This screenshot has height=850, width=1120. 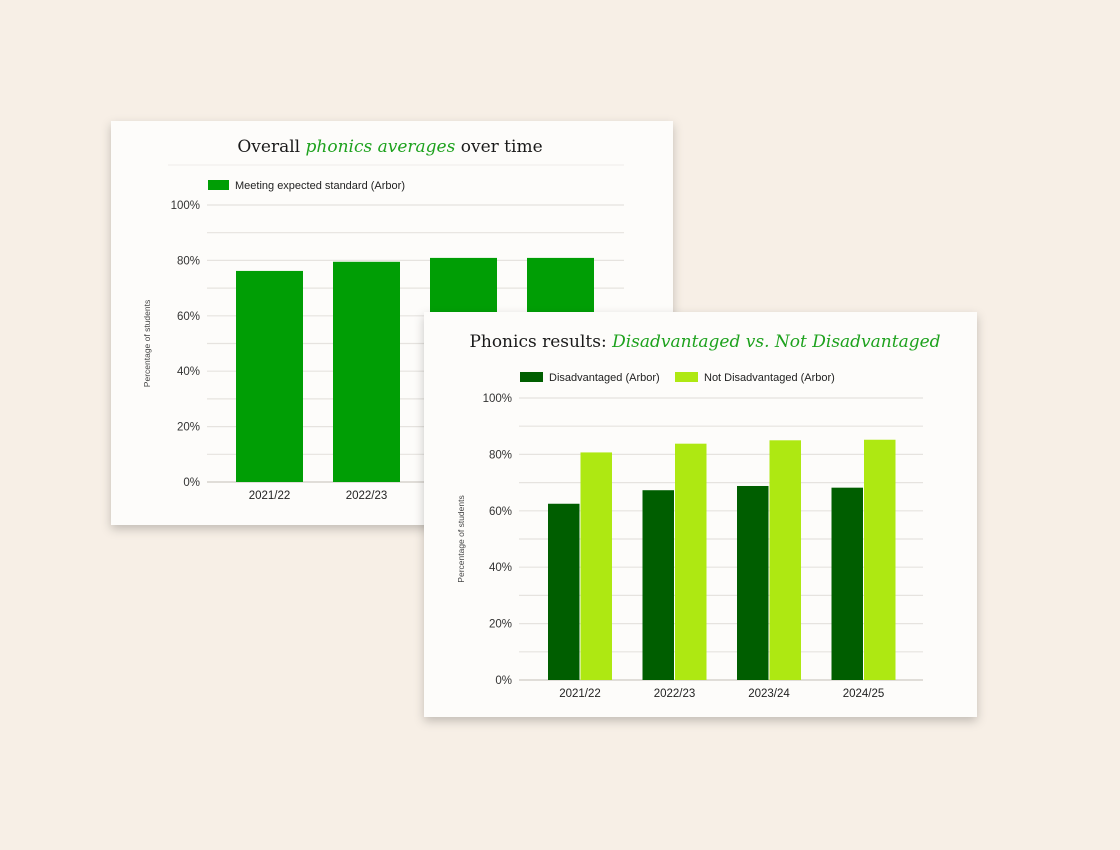 What do you see at coordinates (604, 378) in the screenshot?
I see `legend-label: Disadvantaged (Arbor)` at bounding box center [604, 378].